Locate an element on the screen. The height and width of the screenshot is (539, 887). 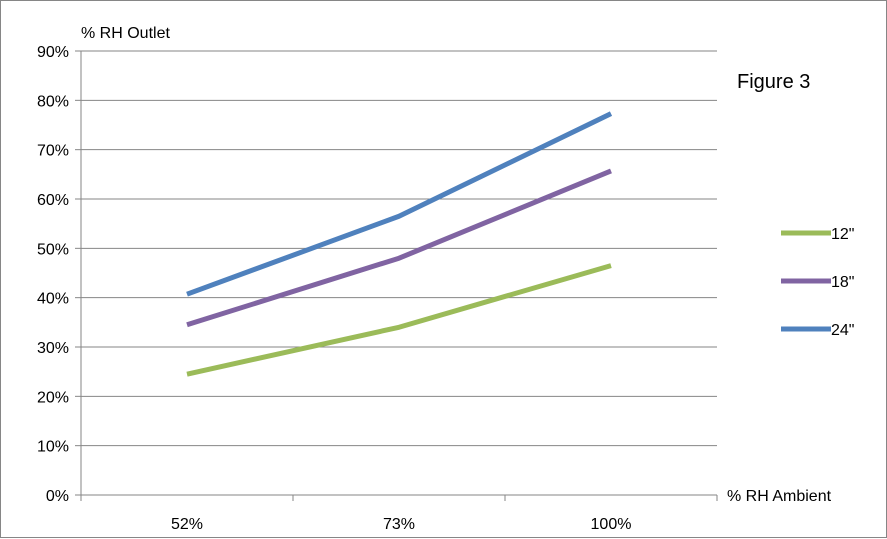
x-tick-label: 100% is located at coordinates (611, 524).